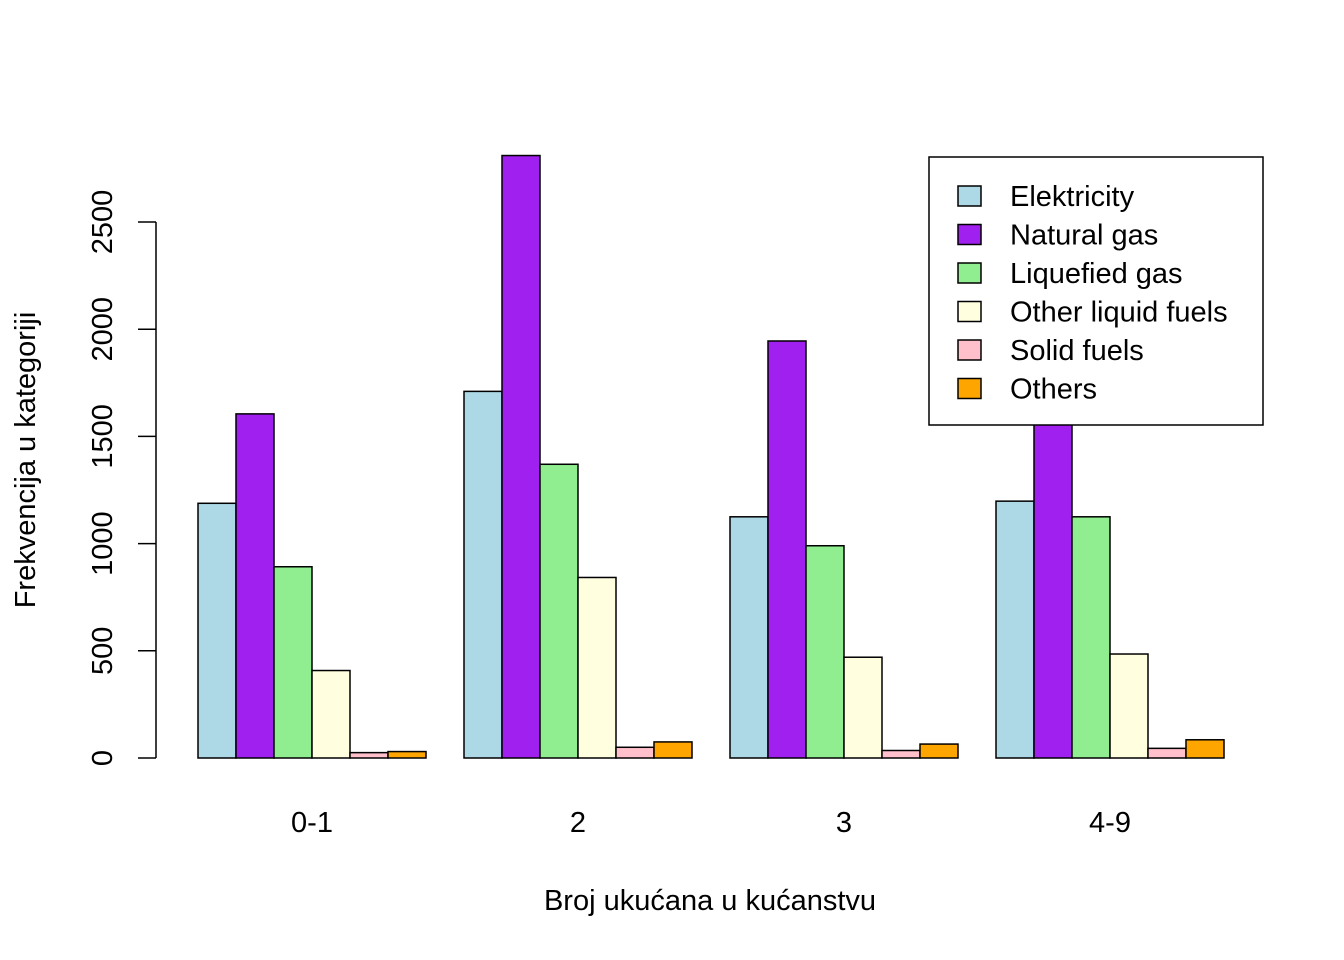 This screenshot has width=1344, height=960. What do you see at coordinates (103, 651) in the screenshot?
I see `y-tick-label: 500` at bounding box center [103, 651].